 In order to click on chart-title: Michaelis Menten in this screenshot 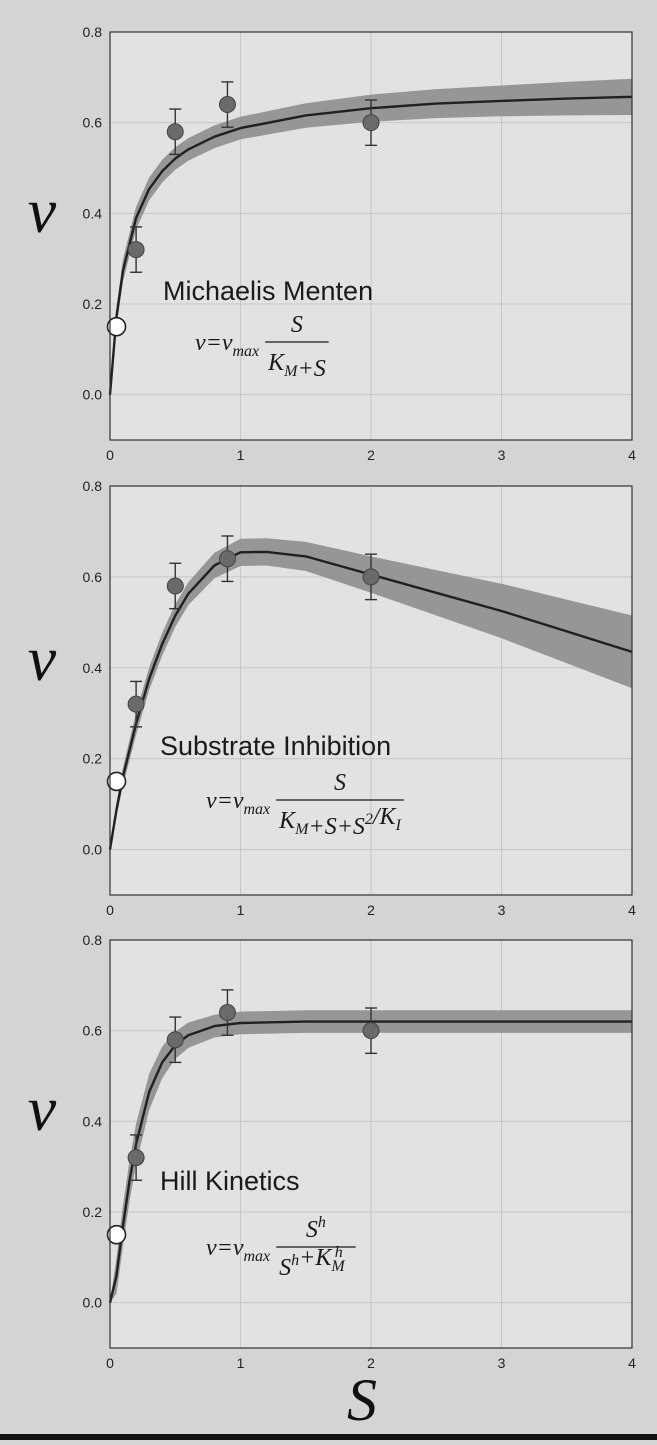, I will do `click(268, 291)`.